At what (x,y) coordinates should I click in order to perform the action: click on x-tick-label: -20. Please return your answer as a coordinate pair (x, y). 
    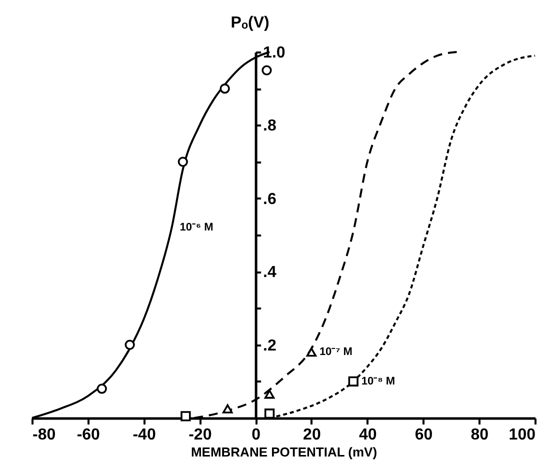
    Looking at the image, I should click on (200, 435).